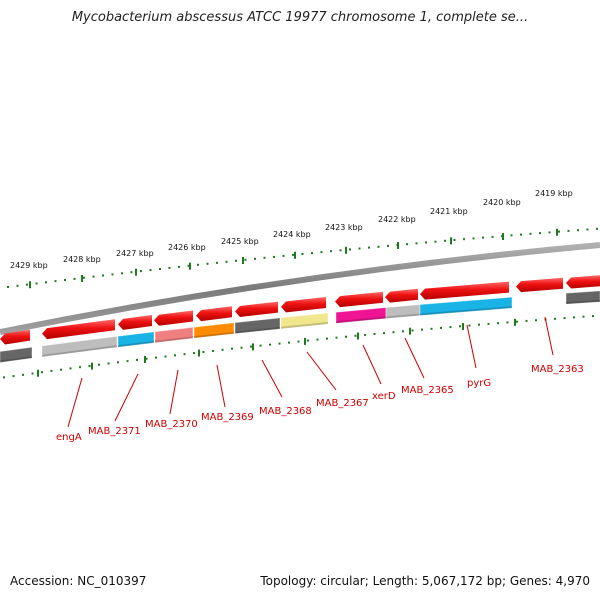  What do you see at coordinates (187, 247) in the screenshot?
I see `kbp-label: 2426 kbp` at bounding box center [187, 247].